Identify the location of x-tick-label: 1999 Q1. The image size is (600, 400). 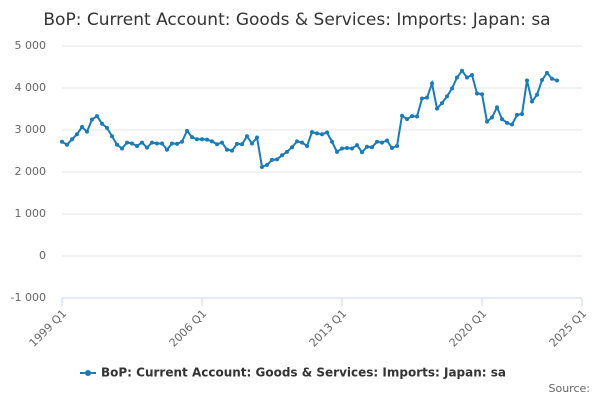
(48, 328).